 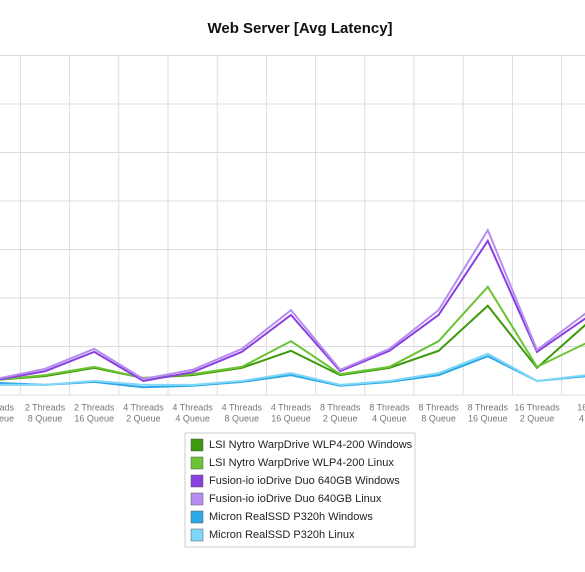 What do you see at coordinates (291, 517) in the screenshot?
I see `legend-label: Micron RealSSD P320h Windows` at bounding box center [291, 517].